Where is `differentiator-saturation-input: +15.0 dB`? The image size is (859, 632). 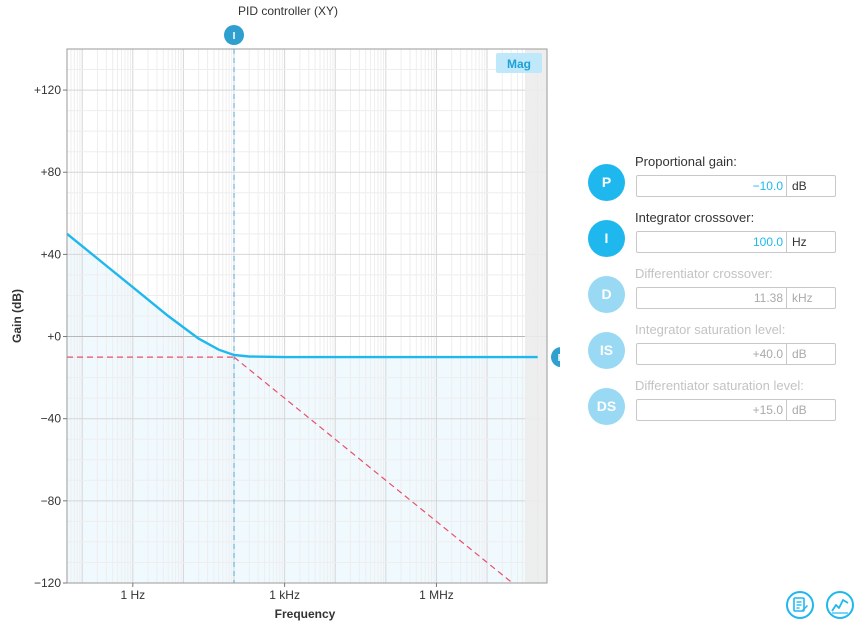 differentiator-saturation-input: +15.0 dB is located at coordinates (736, 410).